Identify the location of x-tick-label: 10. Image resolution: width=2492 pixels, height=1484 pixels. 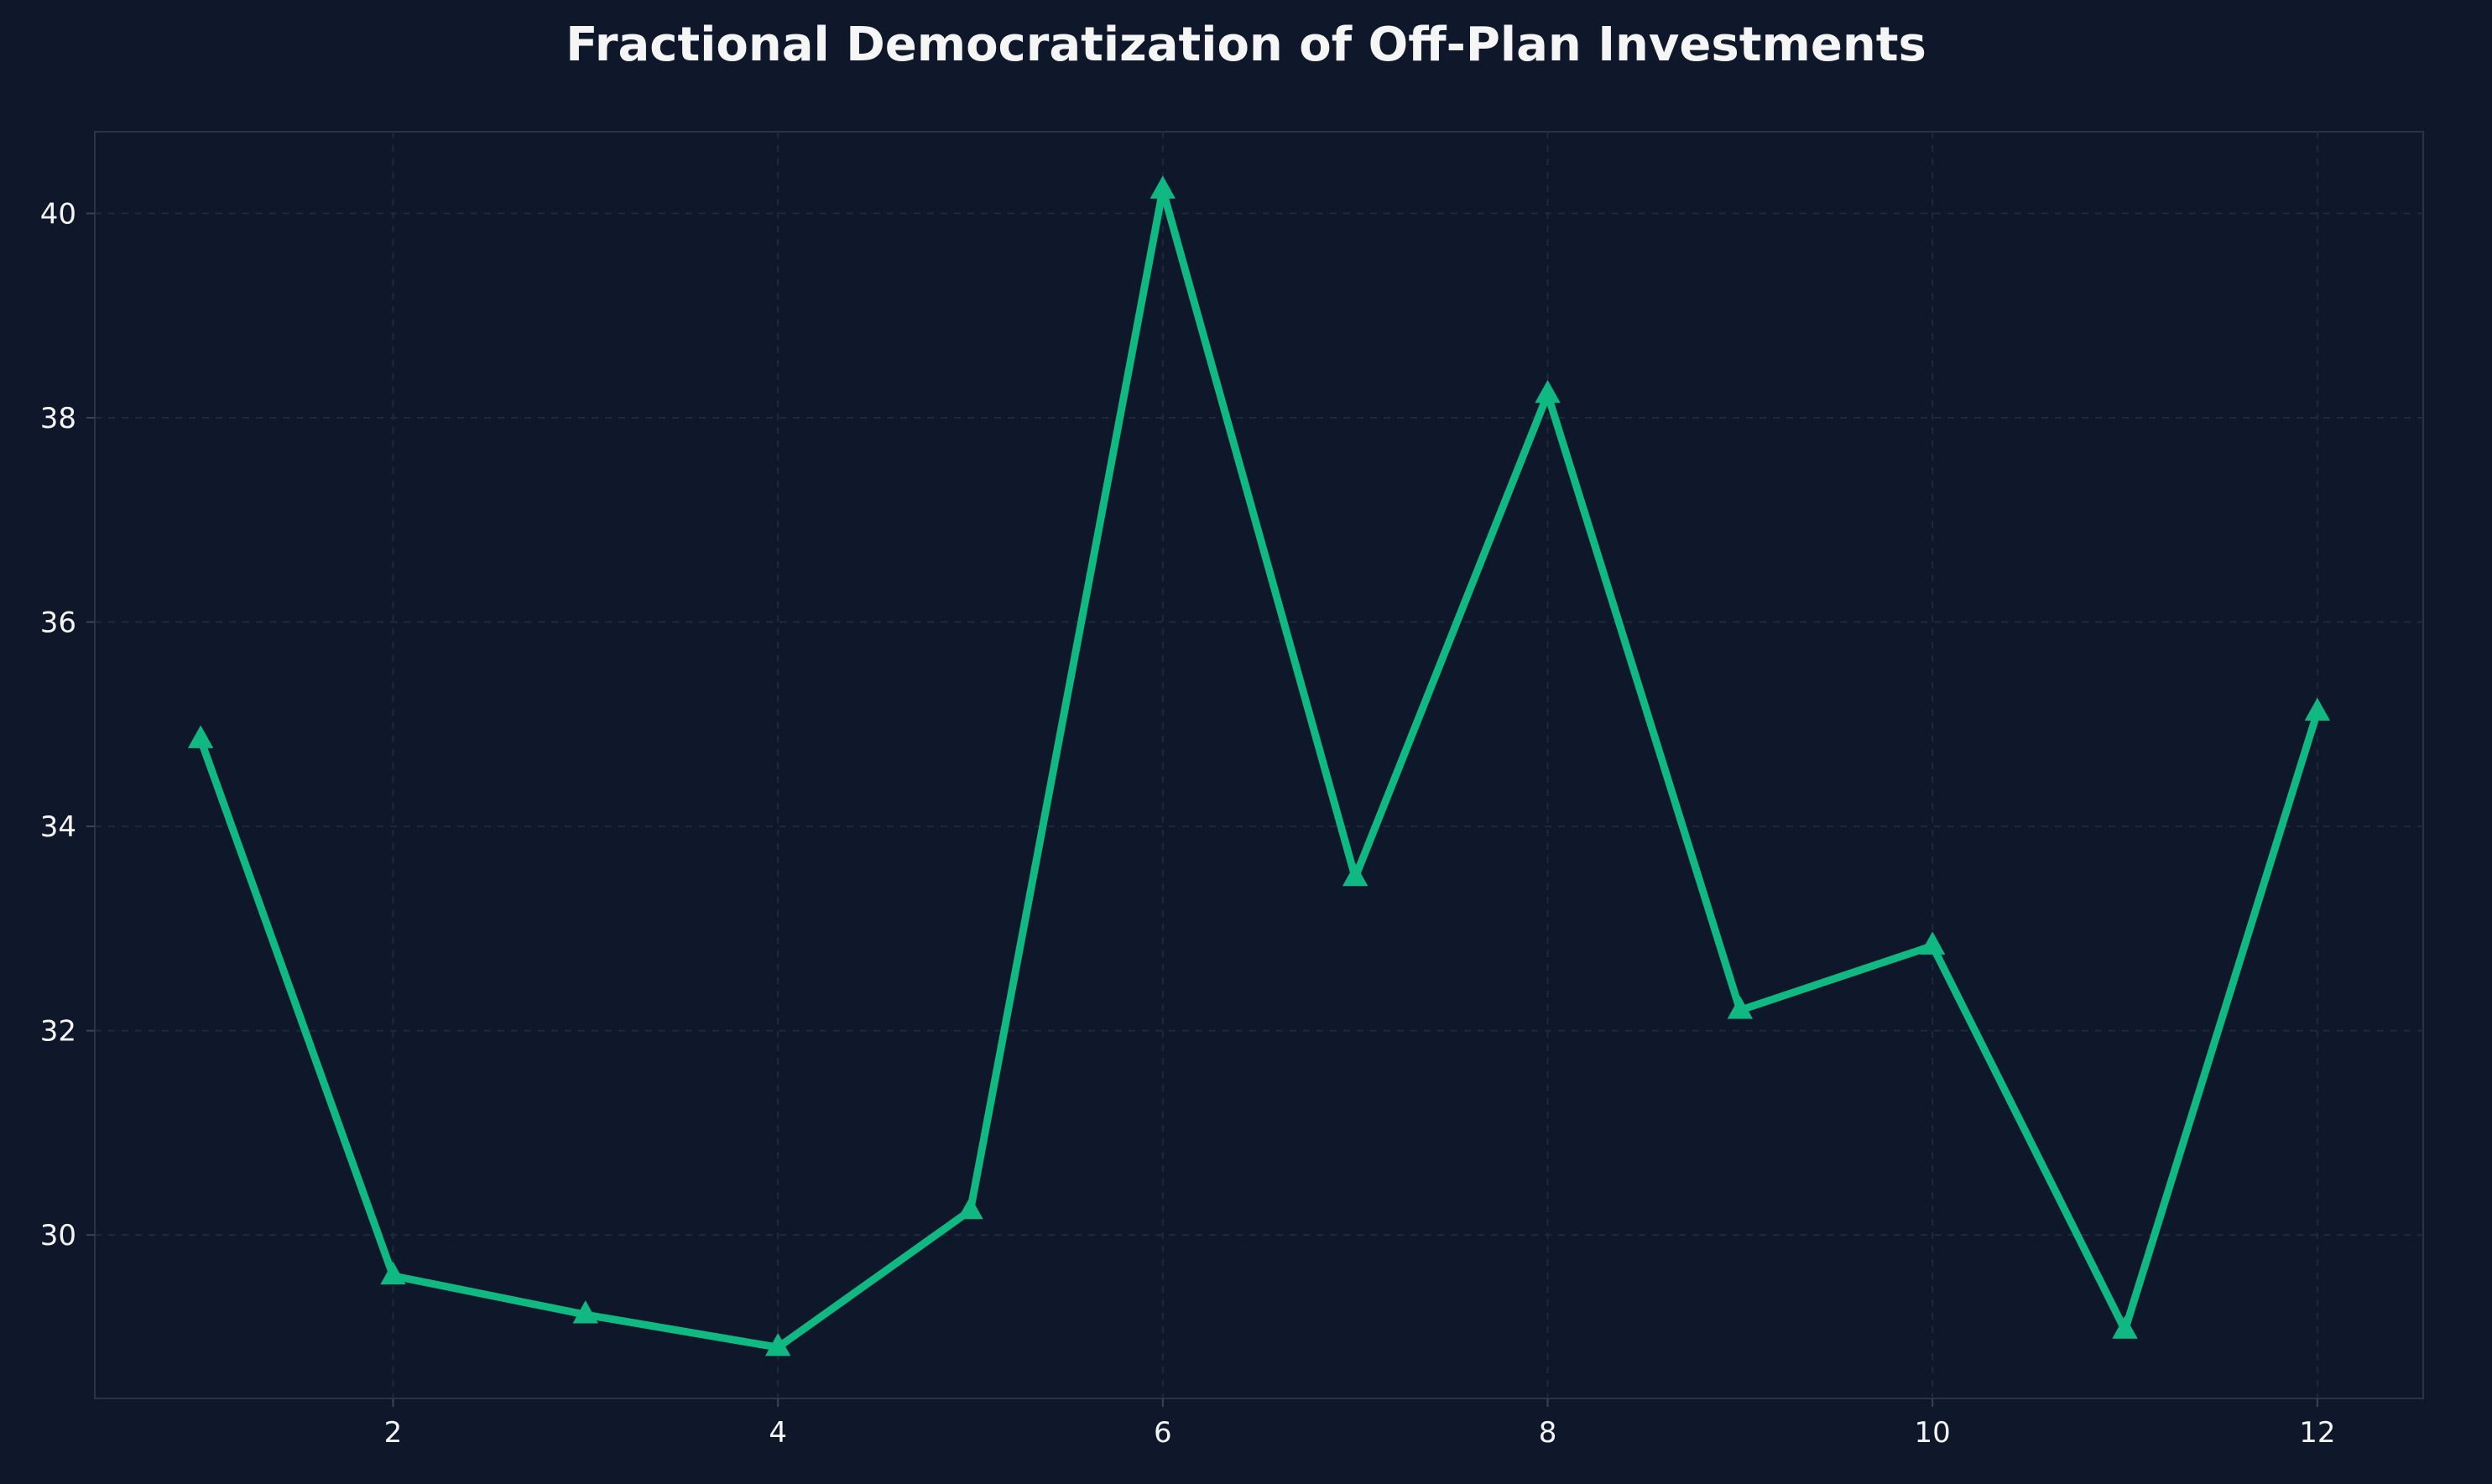
(1933, 1433).